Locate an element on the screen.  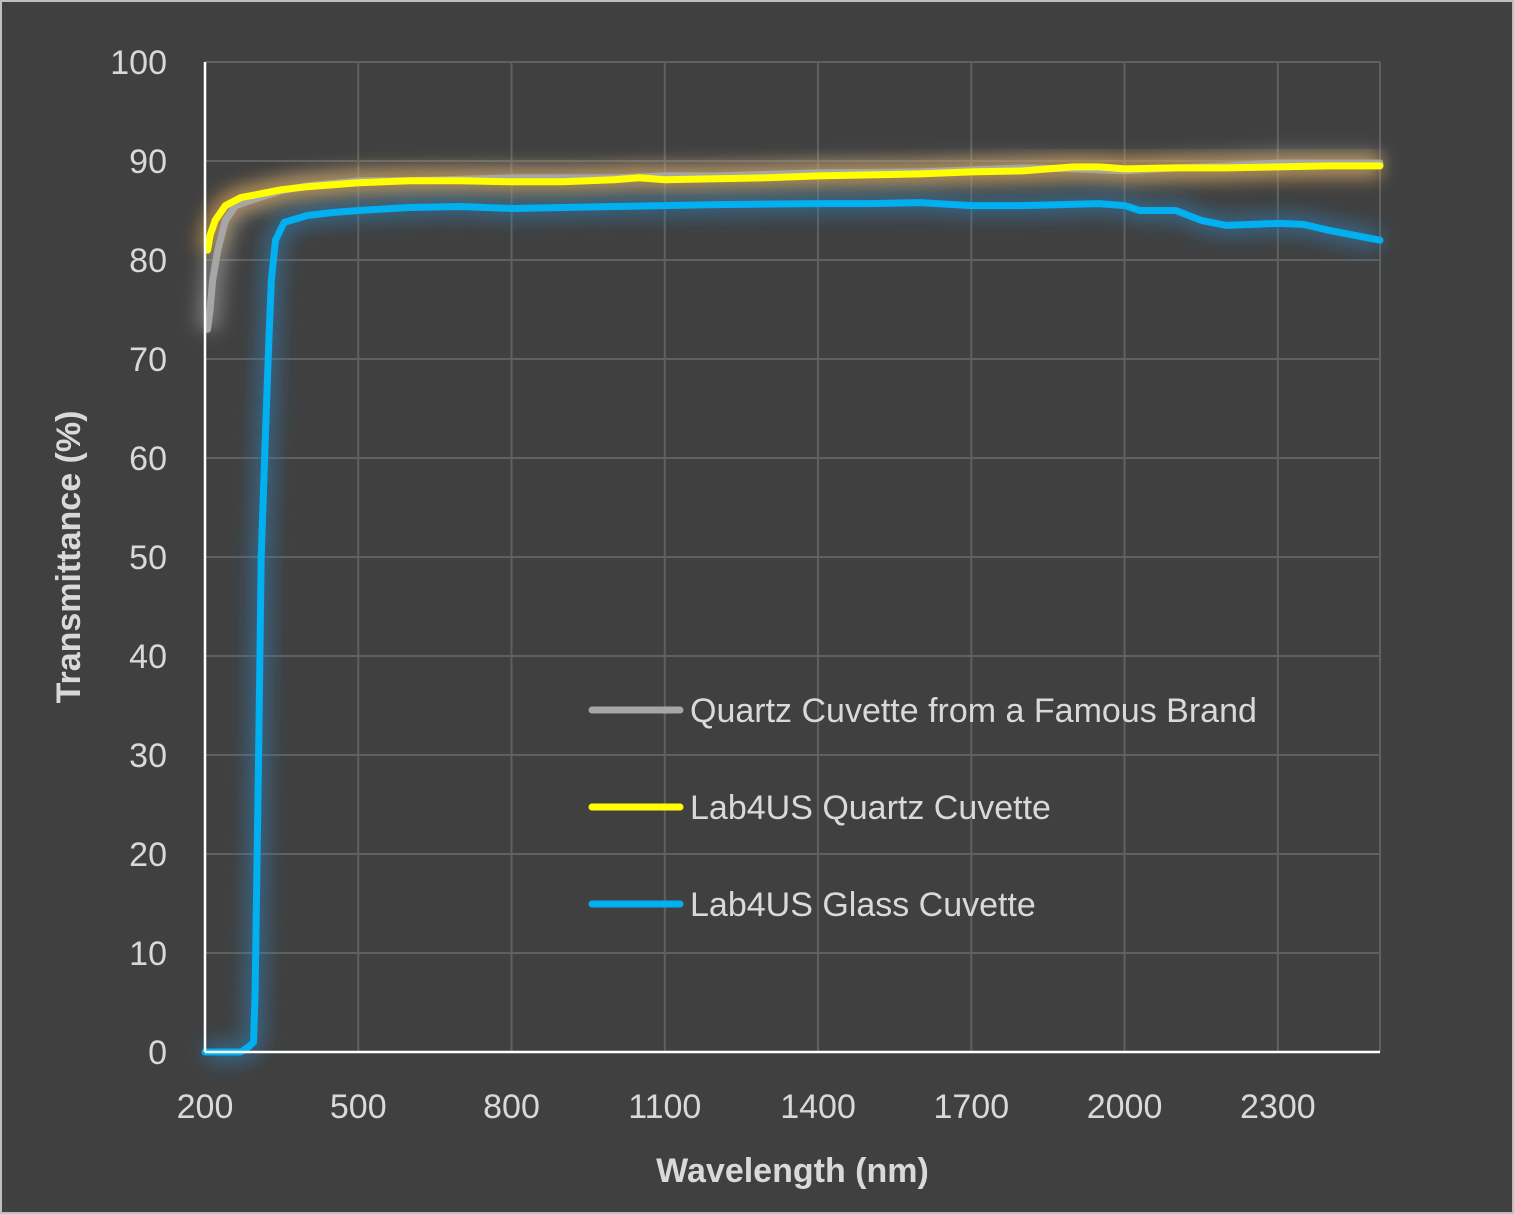
y-tick-label: 0 is located at coordinates (157, 1053).